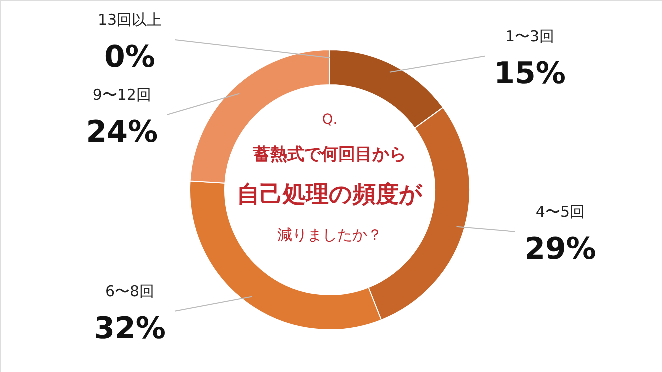 This screenshot has height=372, width=662. Describe the element at coordinates (122, 132) in the screenshot. I see `data-label: 24%` at that location.